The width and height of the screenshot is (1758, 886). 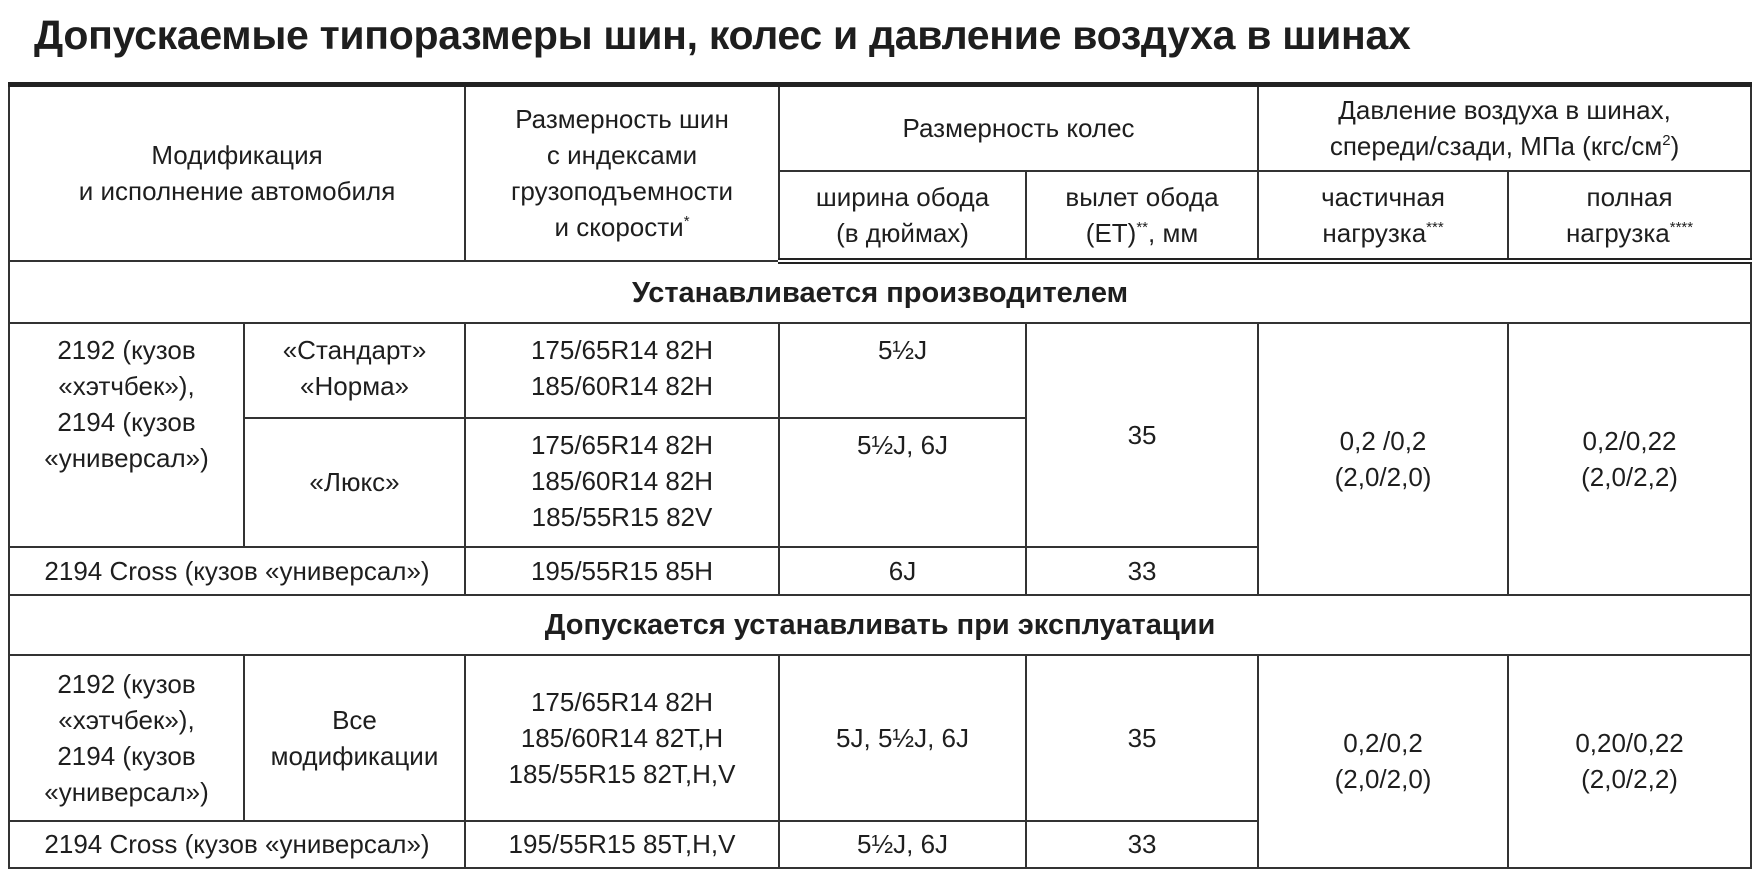 What do you see at coordinates (622, 570) in the screenshot?
I see `tire-cell: 195/55R15 85H` at bounding box center [622, 570].